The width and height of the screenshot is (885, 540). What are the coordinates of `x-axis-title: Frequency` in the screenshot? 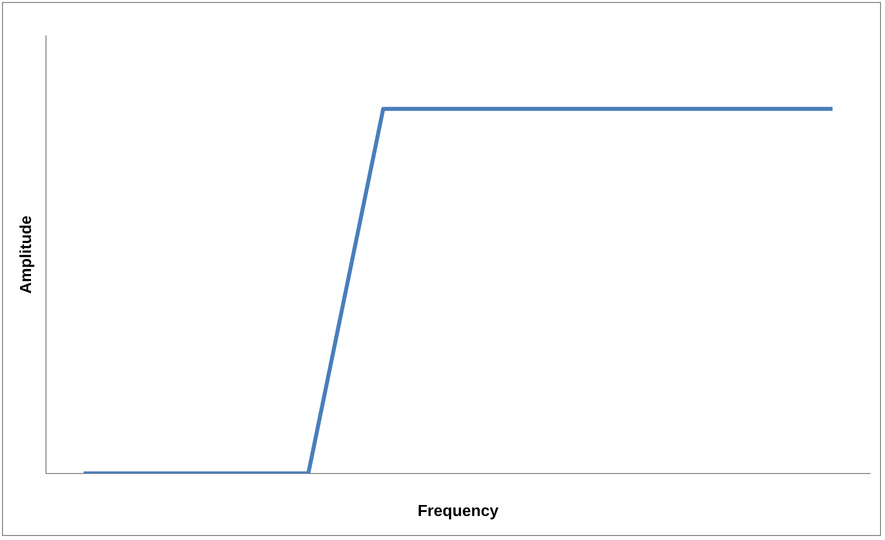 It's located at (458, 511).